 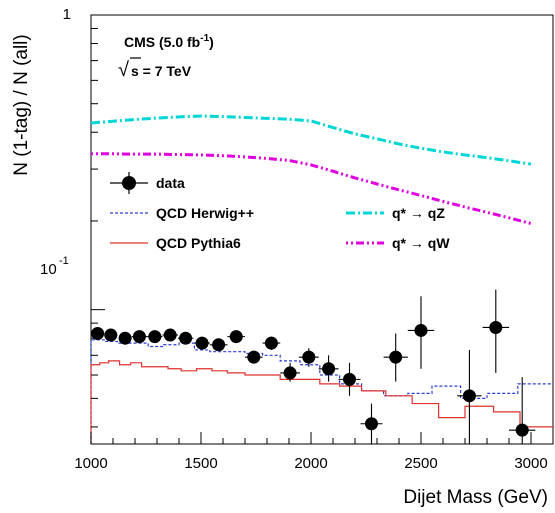 I want to click on legend-item-qw: q* → qW, so click(x=398, y=243).